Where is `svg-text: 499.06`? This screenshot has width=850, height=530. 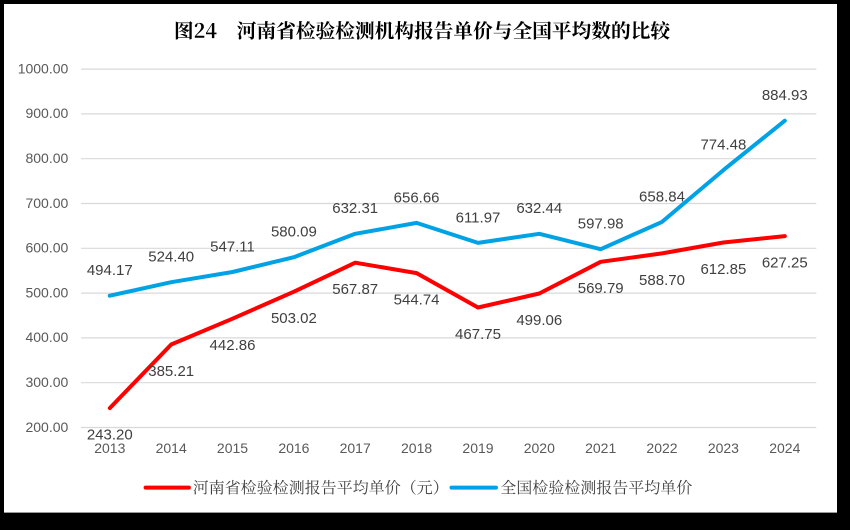
svg-text: 499.06 is located at coordinates (539, 320).